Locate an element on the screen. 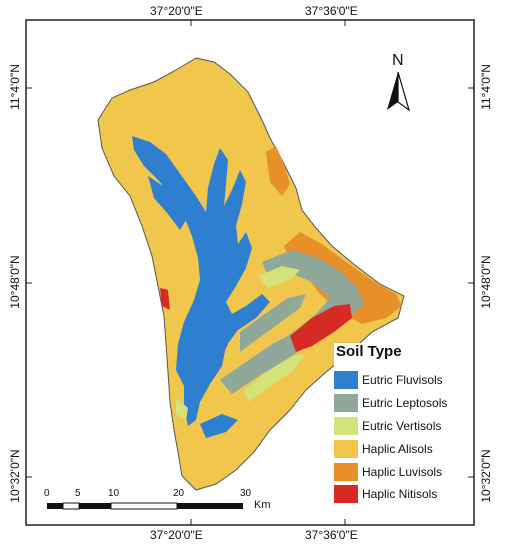 The width and height of the screenshot is (511, 550). soil-eutric-fluvisols-west is located at coordinates (167, 203).